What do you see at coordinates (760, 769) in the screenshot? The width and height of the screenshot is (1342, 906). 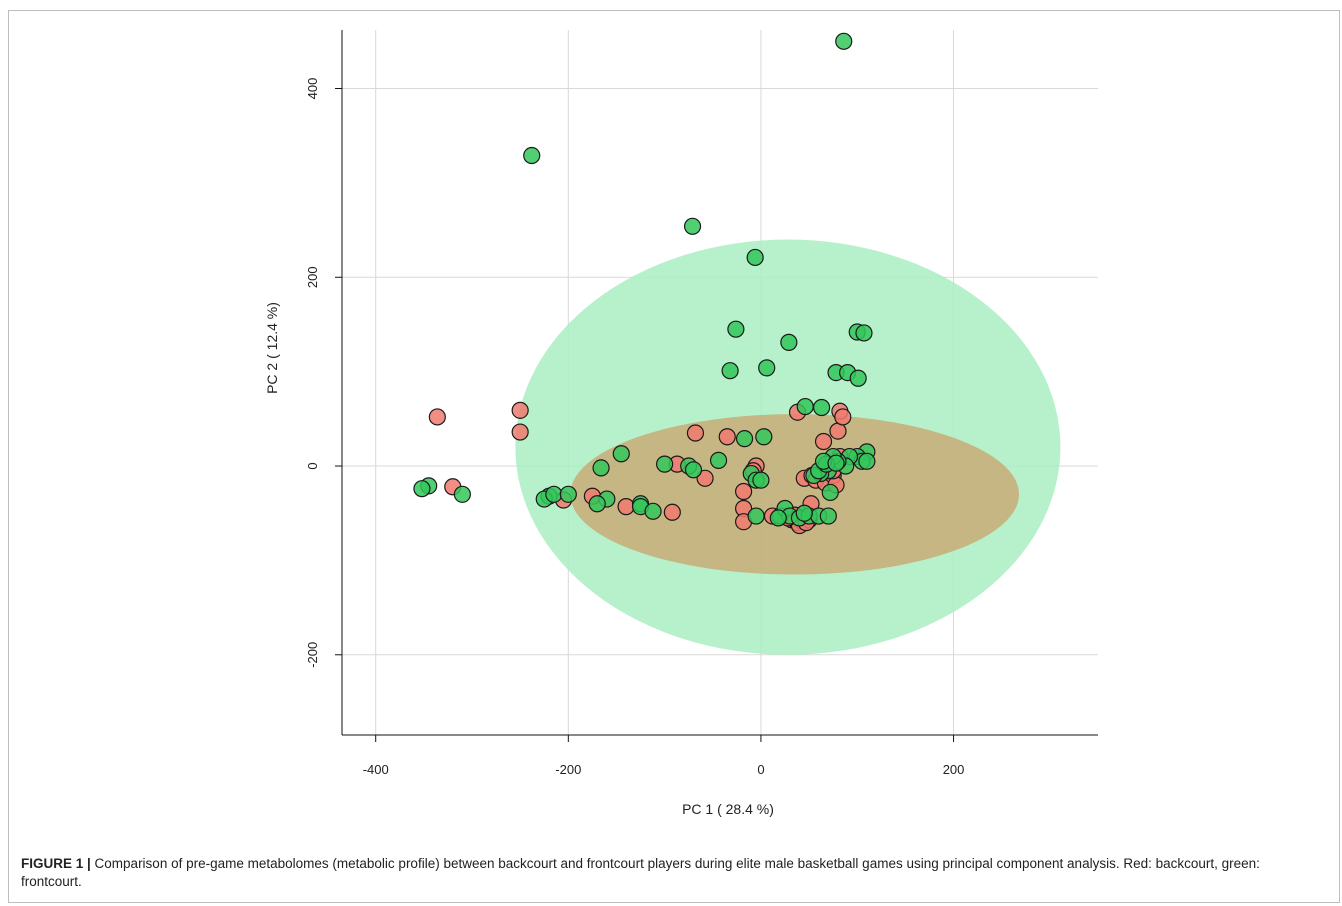 I see `x-tick-label: 0` at bounding box center [760, 769].